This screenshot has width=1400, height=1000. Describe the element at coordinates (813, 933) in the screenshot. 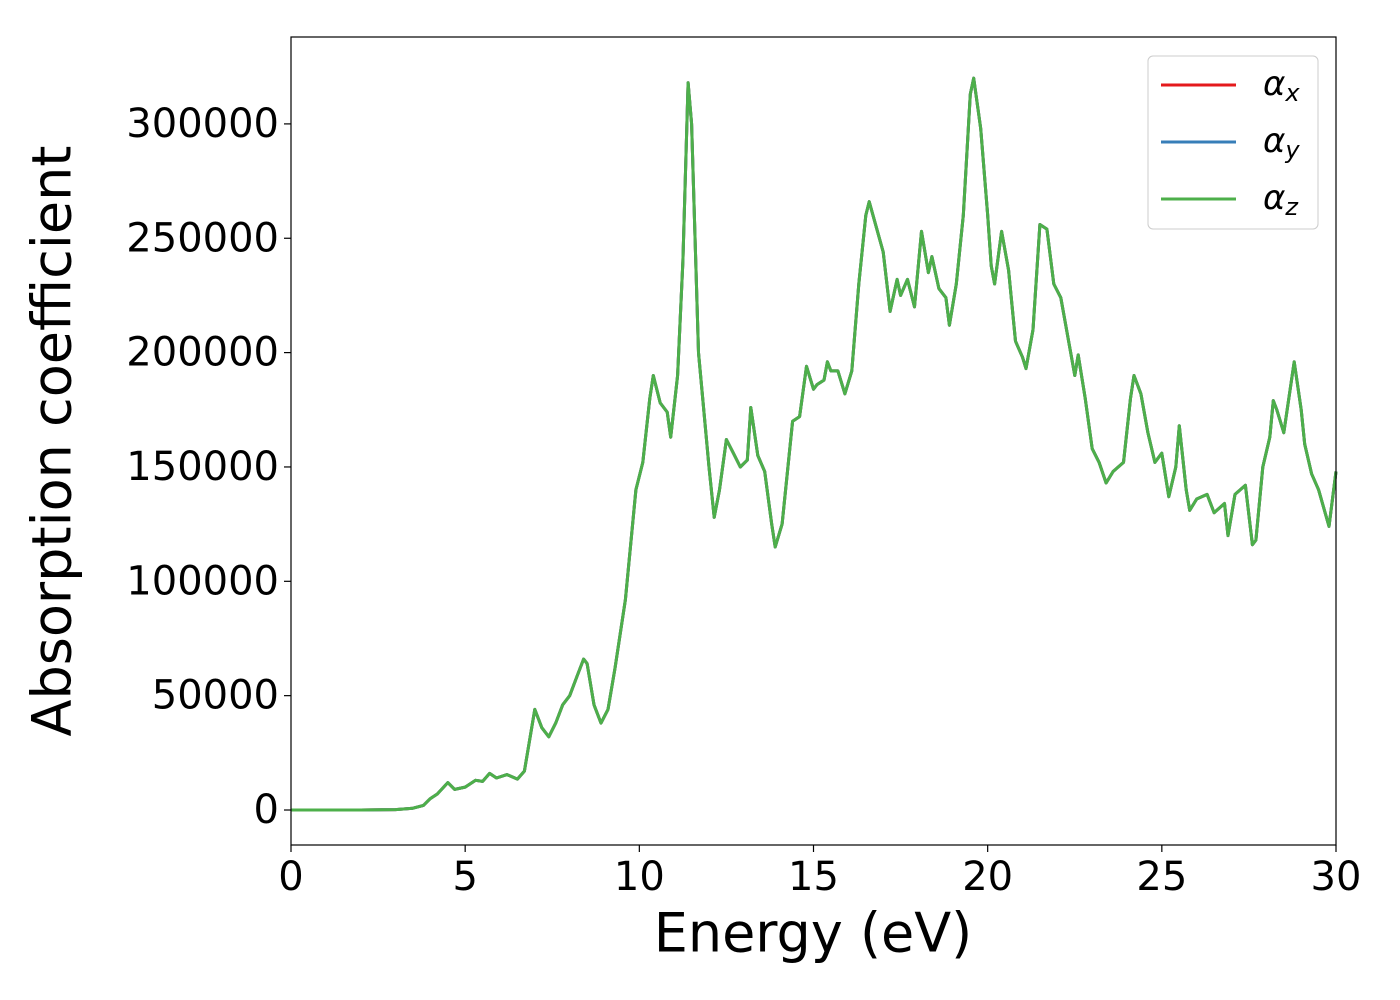

I see `x-axis-label: Energy (eV)` at that location.